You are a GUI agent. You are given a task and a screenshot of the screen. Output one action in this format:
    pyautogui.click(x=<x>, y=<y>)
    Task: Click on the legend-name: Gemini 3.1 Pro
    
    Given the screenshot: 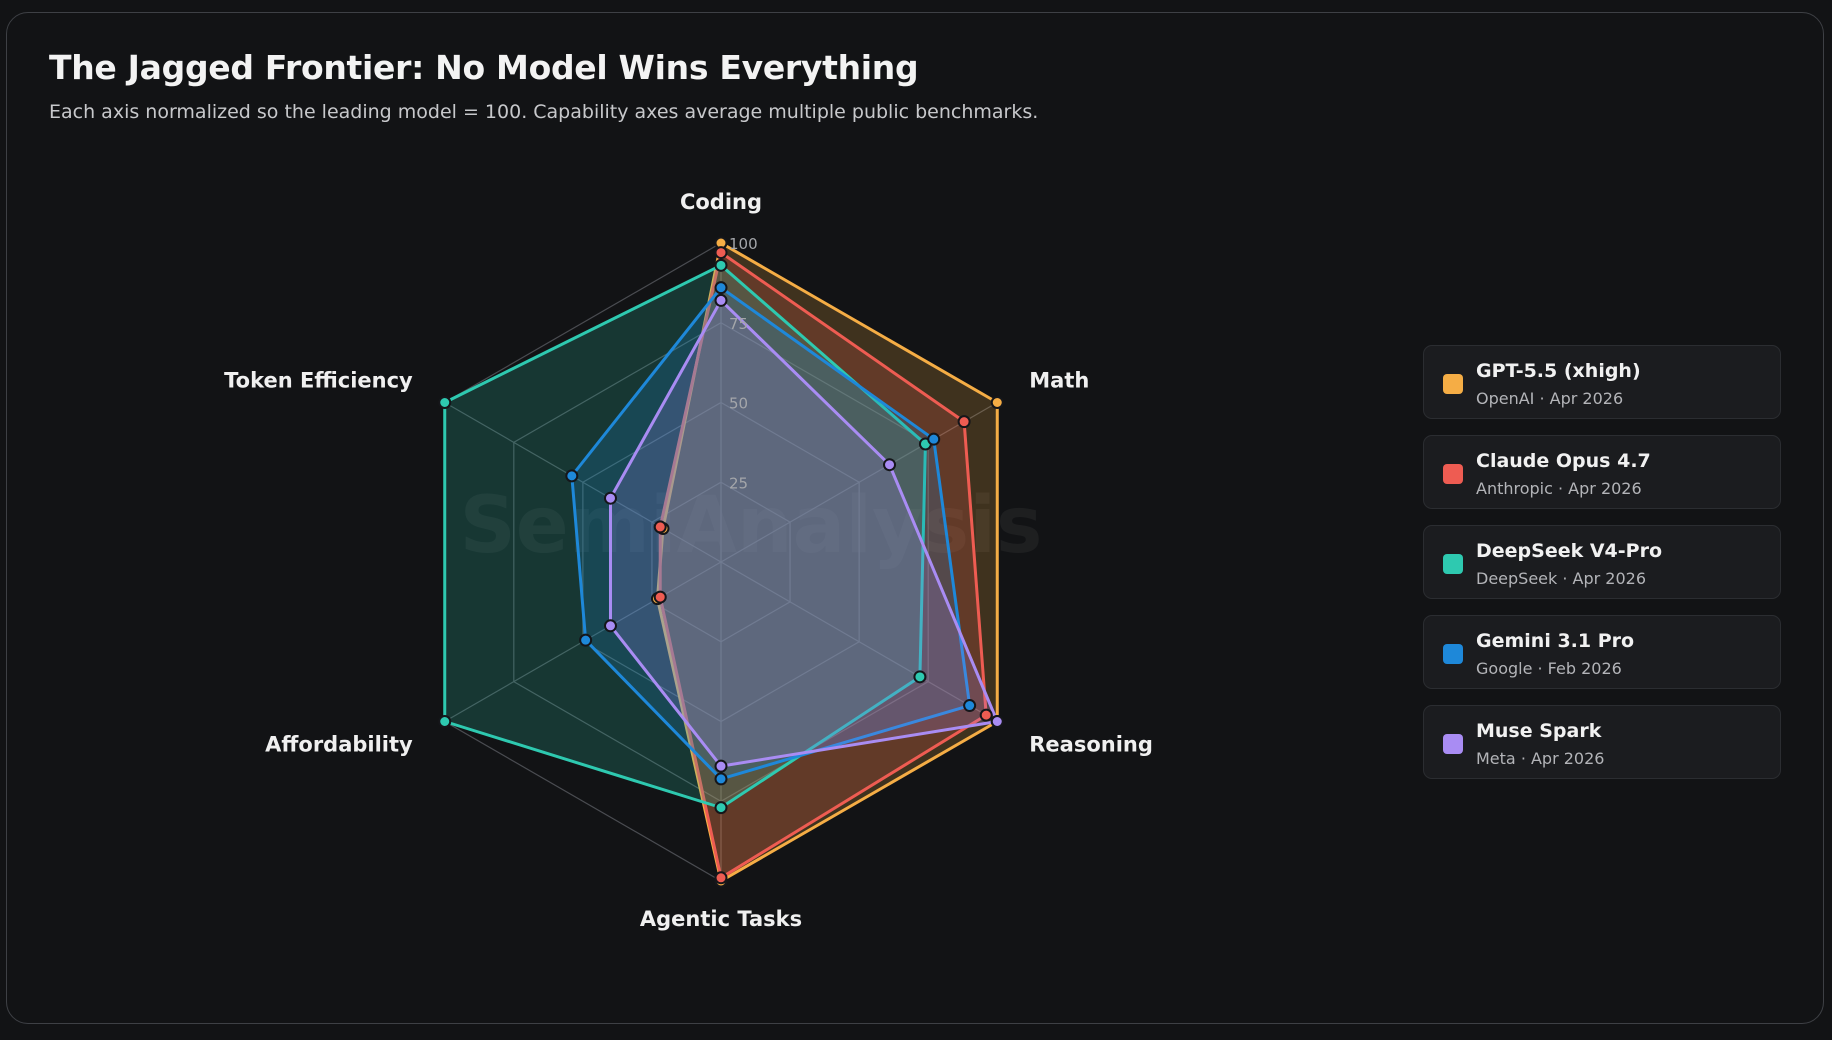 What is the action you would take?
    pyautogui.click(x=1555, y=641)
    